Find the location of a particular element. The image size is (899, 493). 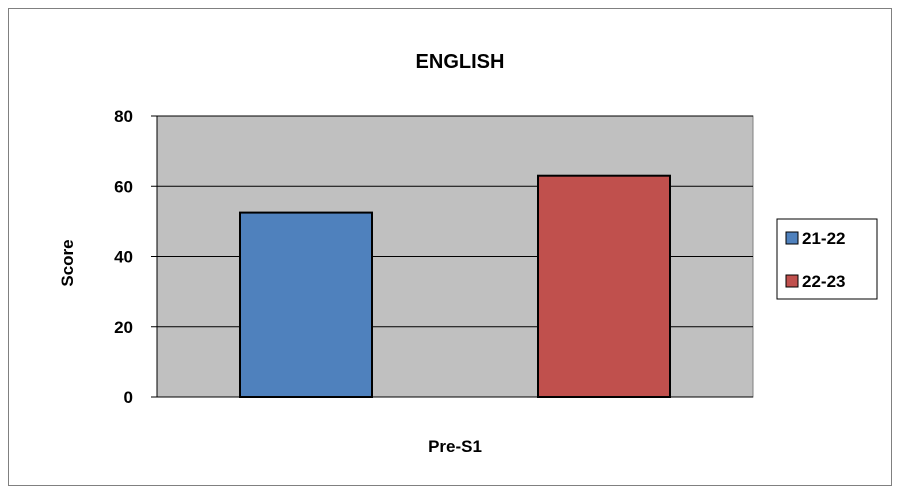

legend-label-21-22: 21-22 is located at coordinates (823, 238).